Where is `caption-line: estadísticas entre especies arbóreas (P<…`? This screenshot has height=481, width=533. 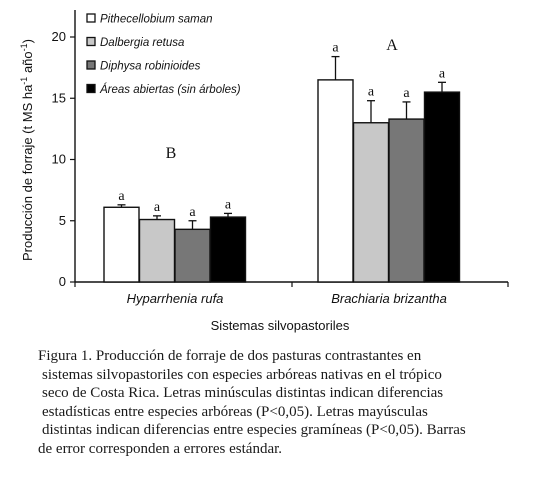
caption-line: estadísticas entre especies arbóreas (P<… is located at coordinates (235, 411).